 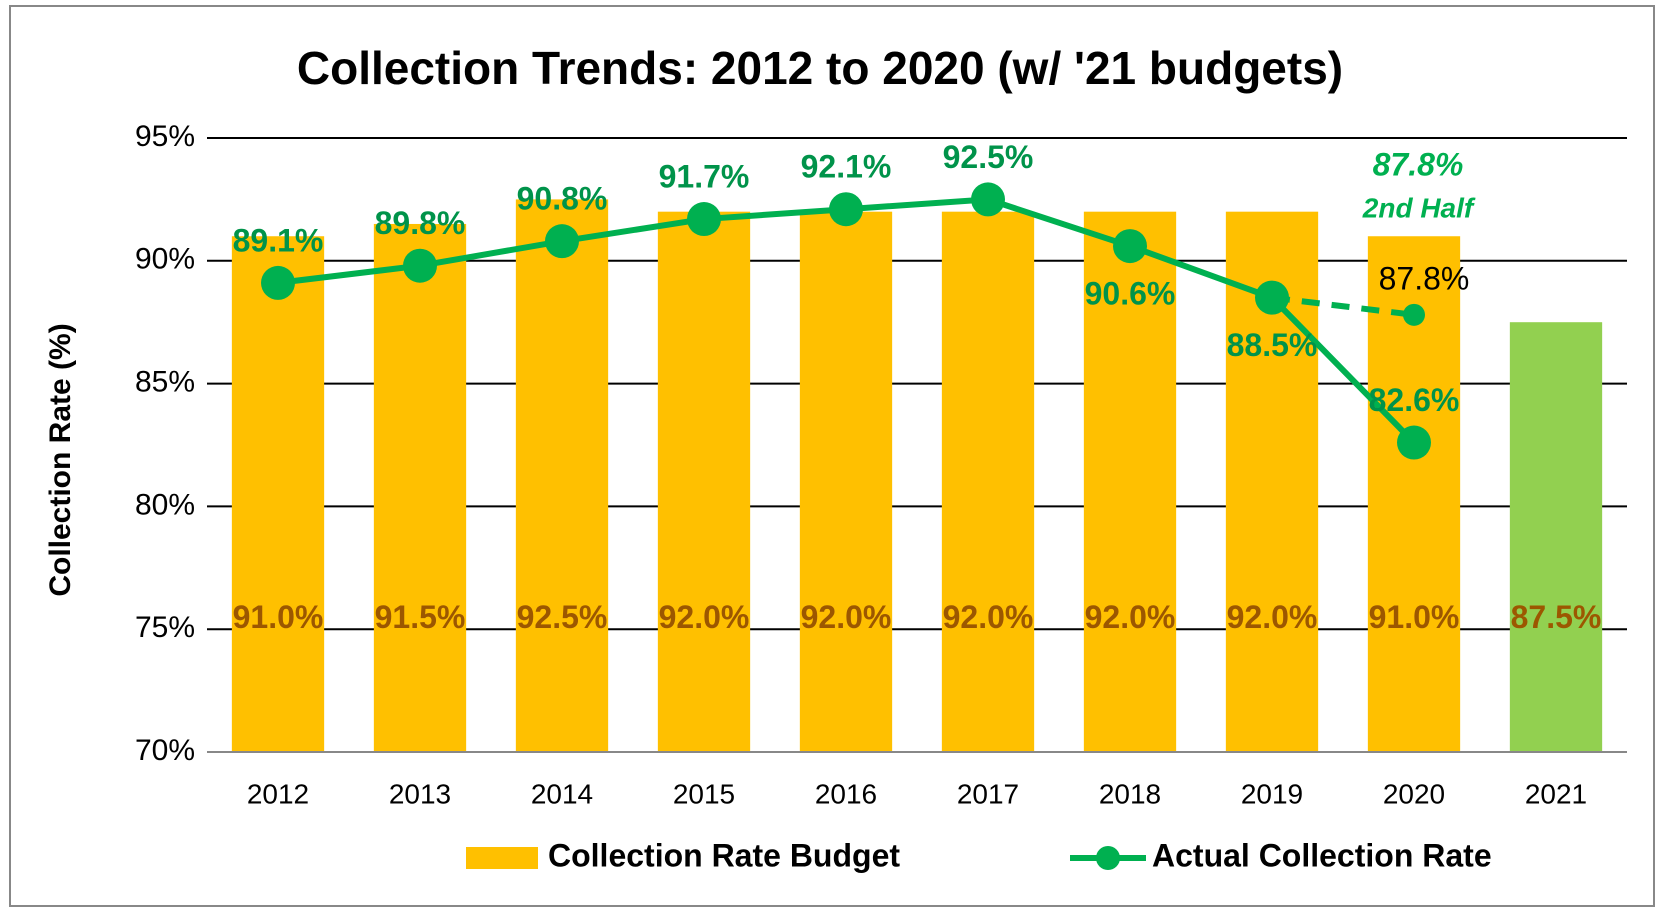 I want to click on legend-swatch, so click(x=502, y=858).